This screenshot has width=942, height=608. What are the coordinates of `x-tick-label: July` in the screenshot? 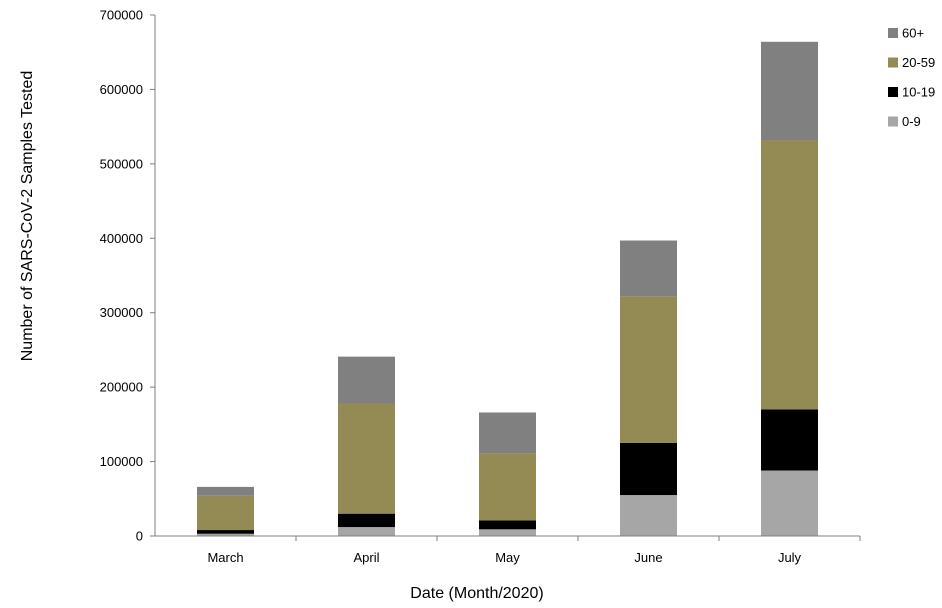 It's located at (790, 557).